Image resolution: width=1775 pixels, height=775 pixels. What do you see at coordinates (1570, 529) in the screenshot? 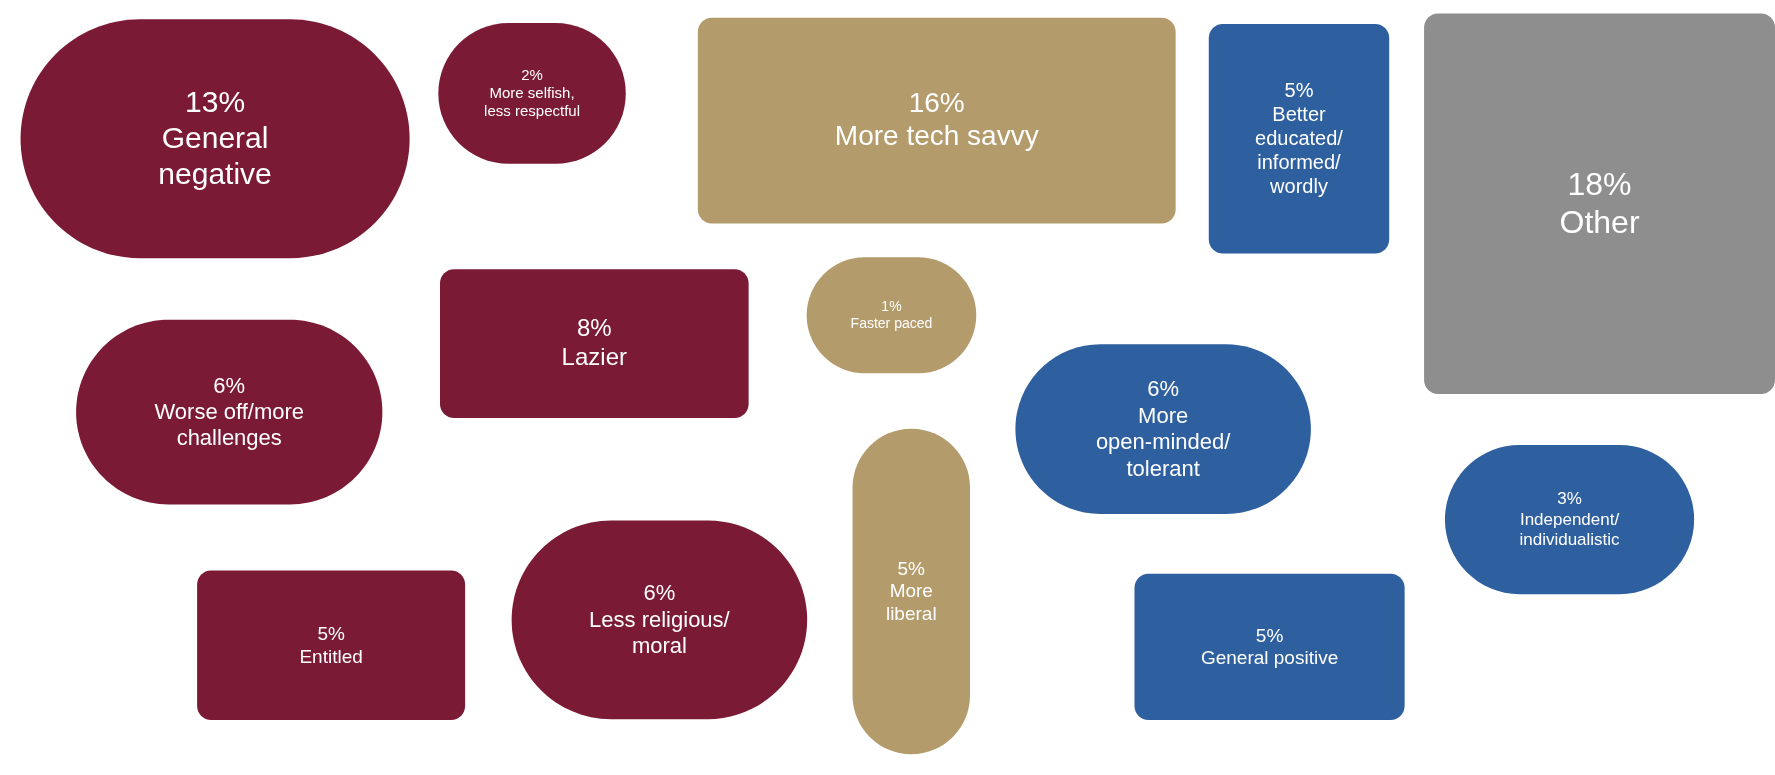
I see `category-label: Independent/individualistic` at bounding box center [1570, 529].